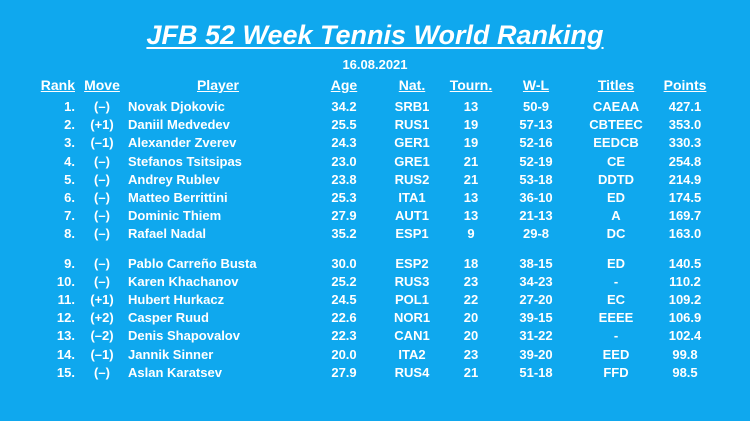 This screenshot has height=421, width=750. What do you see at coordinates (65, 336) in the screenshot?
I see `cell-rank: 13.` at bounding box center [65, 336].